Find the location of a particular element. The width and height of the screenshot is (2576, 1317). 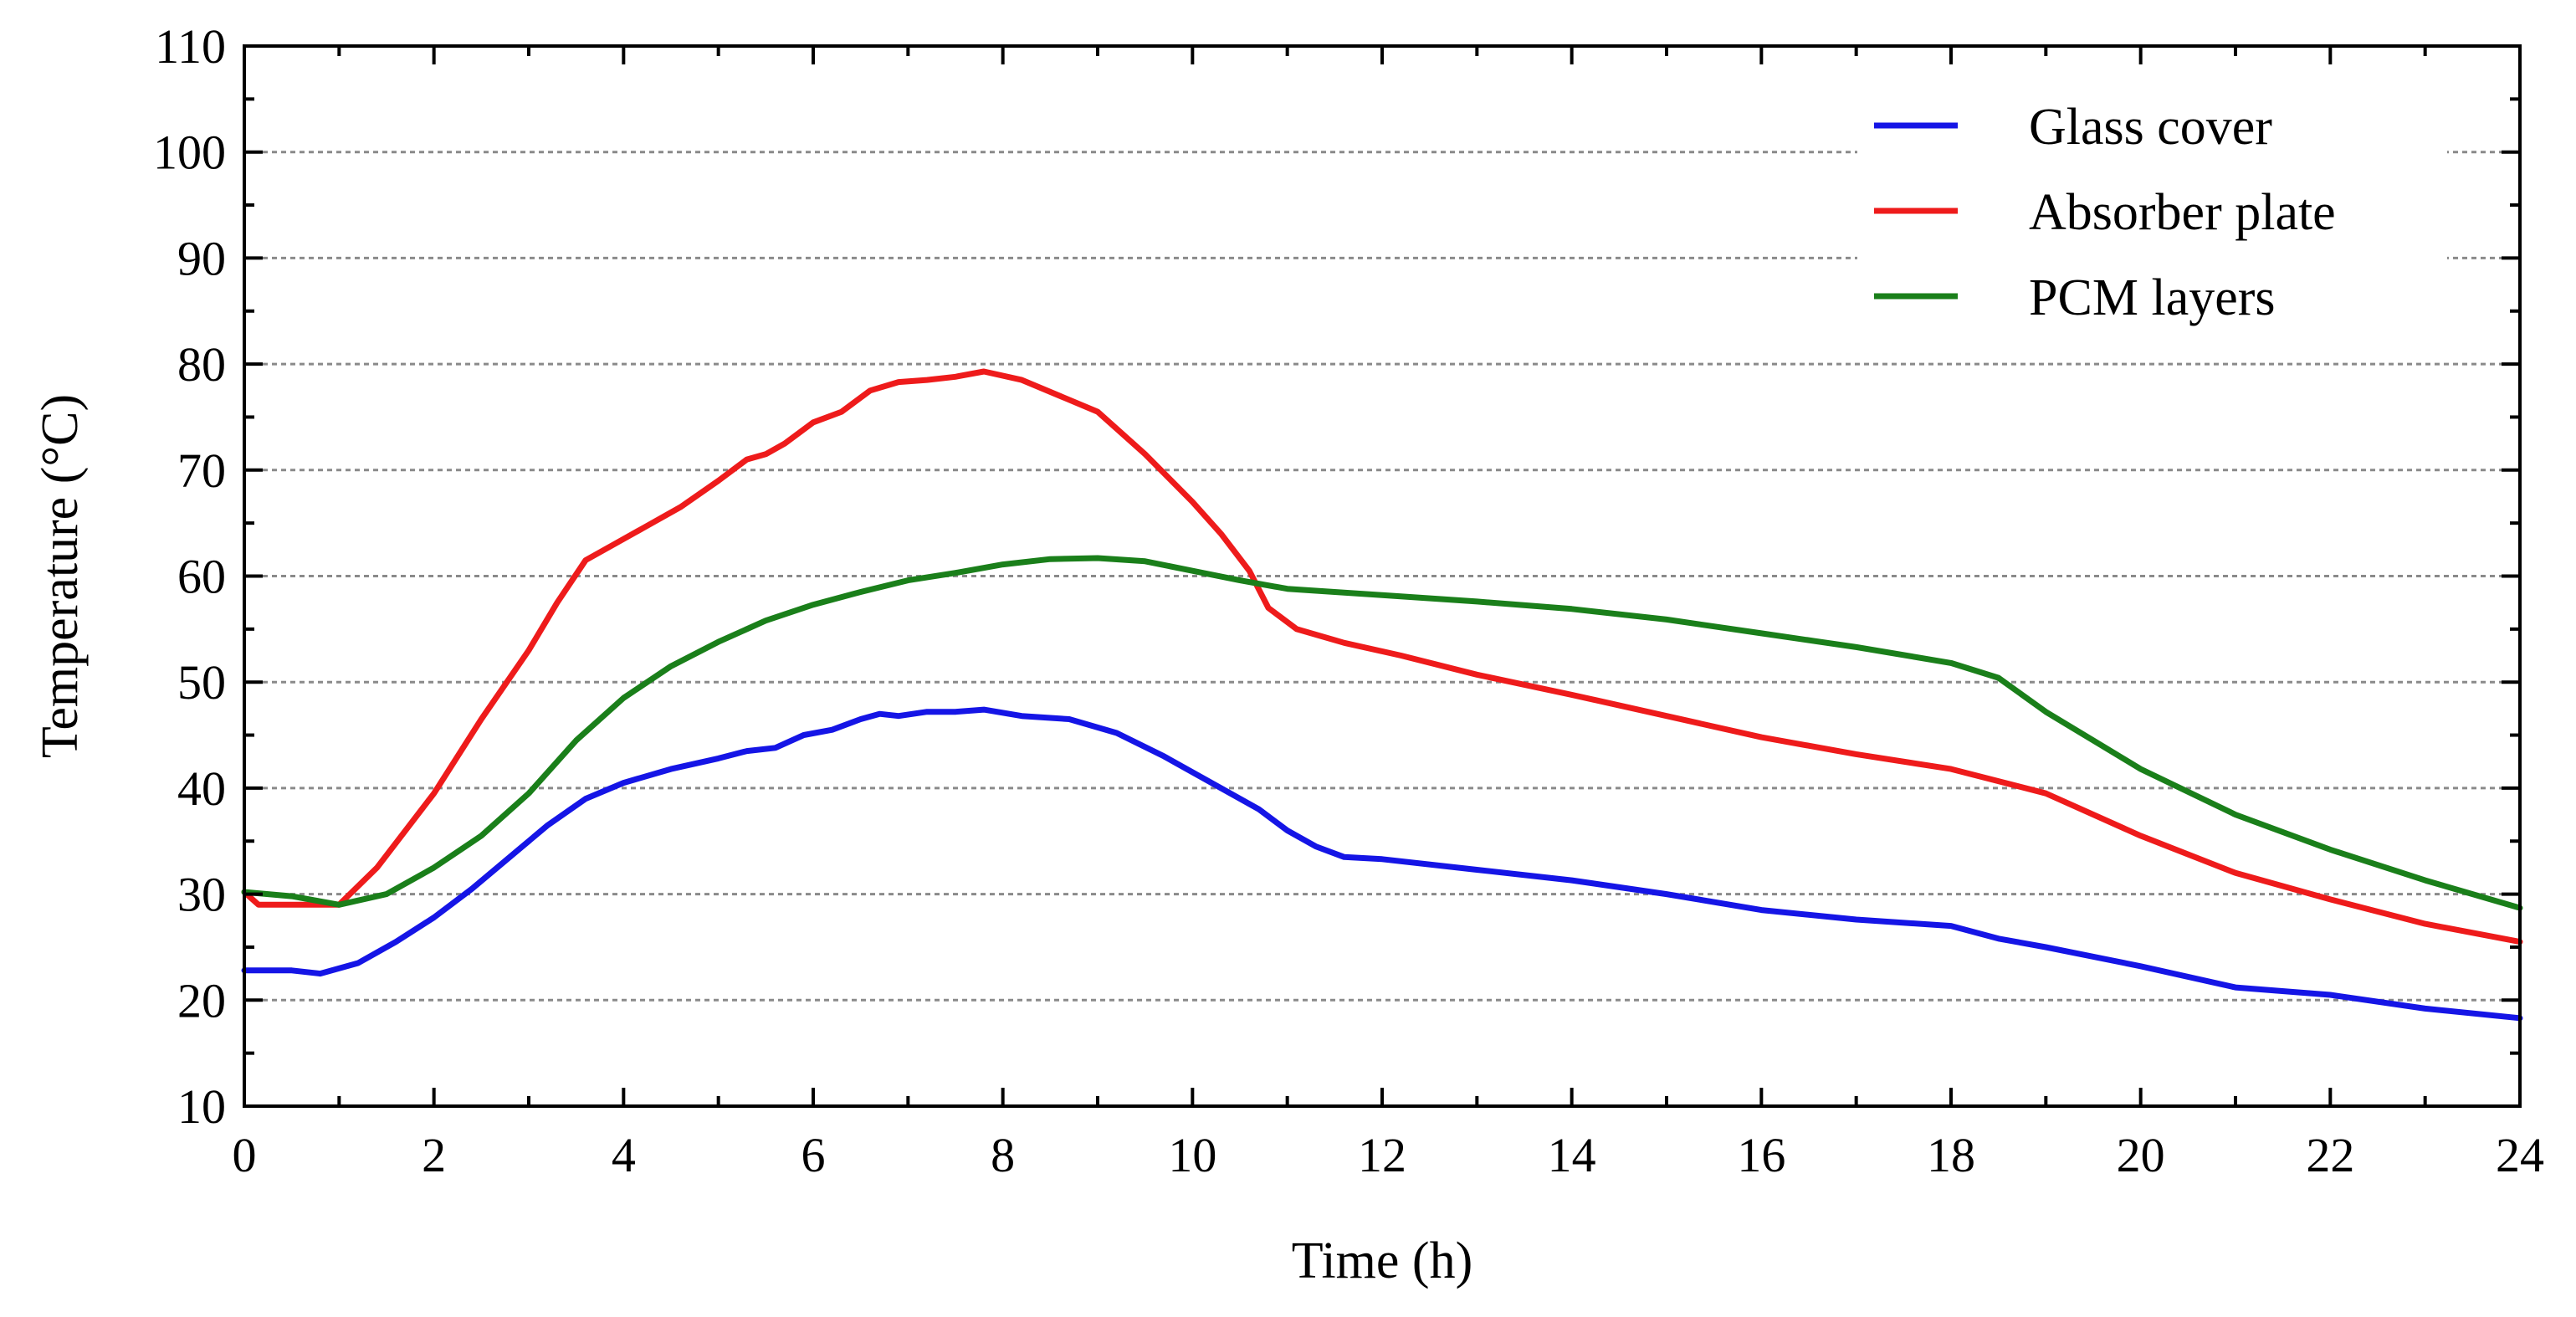

y-tick-label: 110 is located at coordinates (191, 46).